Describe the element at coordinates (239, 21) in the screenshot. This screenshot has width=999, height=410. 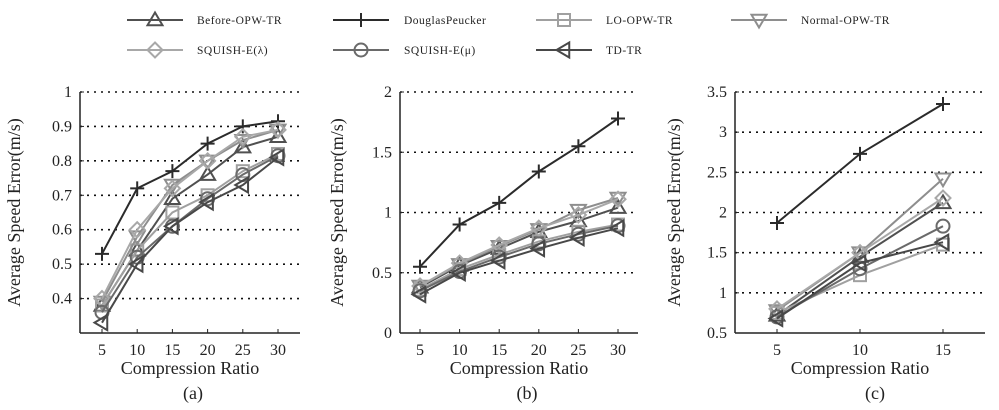
I see `legend-label: Before-OPW-TR` at that location.